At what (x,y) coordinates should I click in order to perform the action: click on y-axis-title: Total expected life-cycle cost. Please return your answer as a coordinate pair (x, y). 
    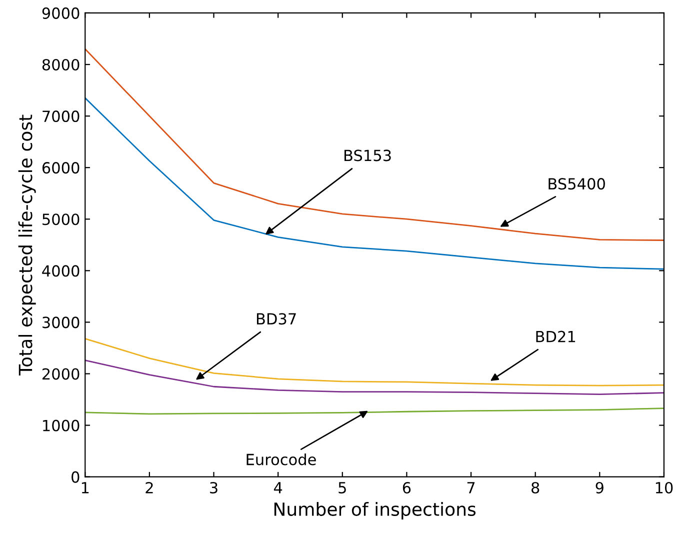
    Looking at the image, I should click on (27, 245).